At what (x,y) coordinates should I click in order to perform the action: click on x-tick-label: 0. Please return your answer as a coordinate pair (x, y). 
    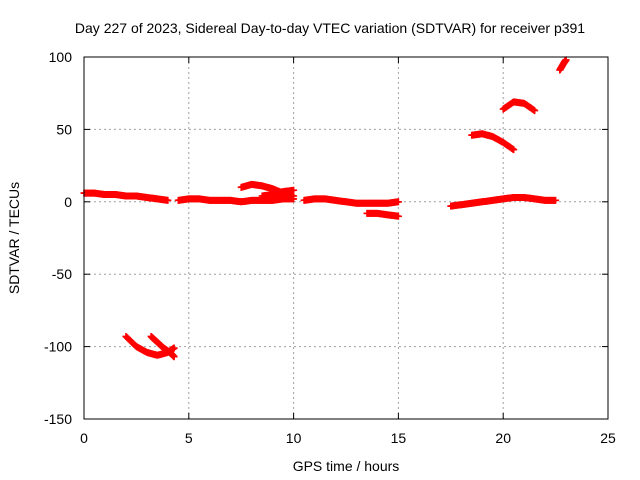
    Looking at the image, I should click on (84, 438).